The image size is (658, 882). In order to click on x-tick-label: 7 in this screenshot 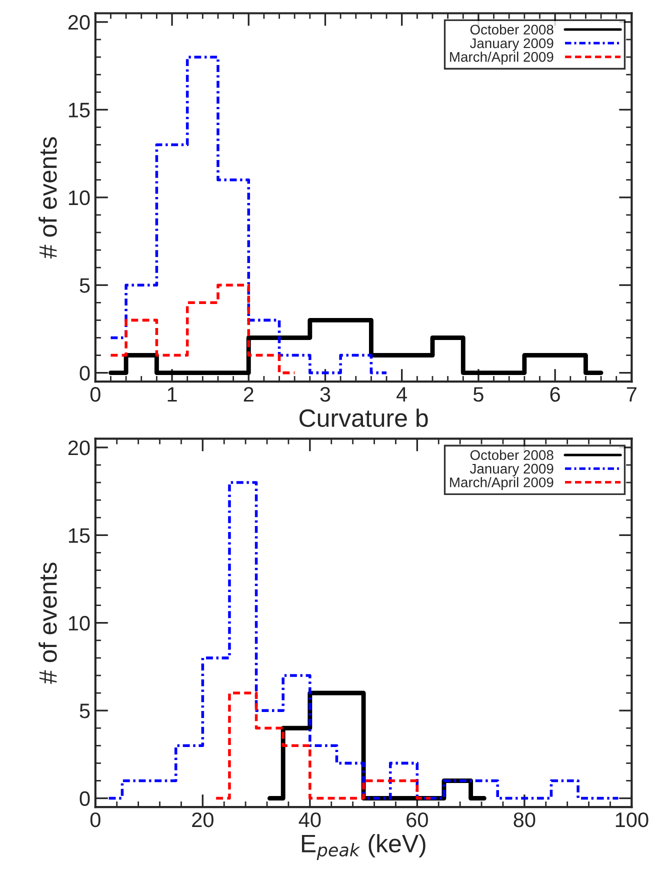, I will do `click(631, 394)`.